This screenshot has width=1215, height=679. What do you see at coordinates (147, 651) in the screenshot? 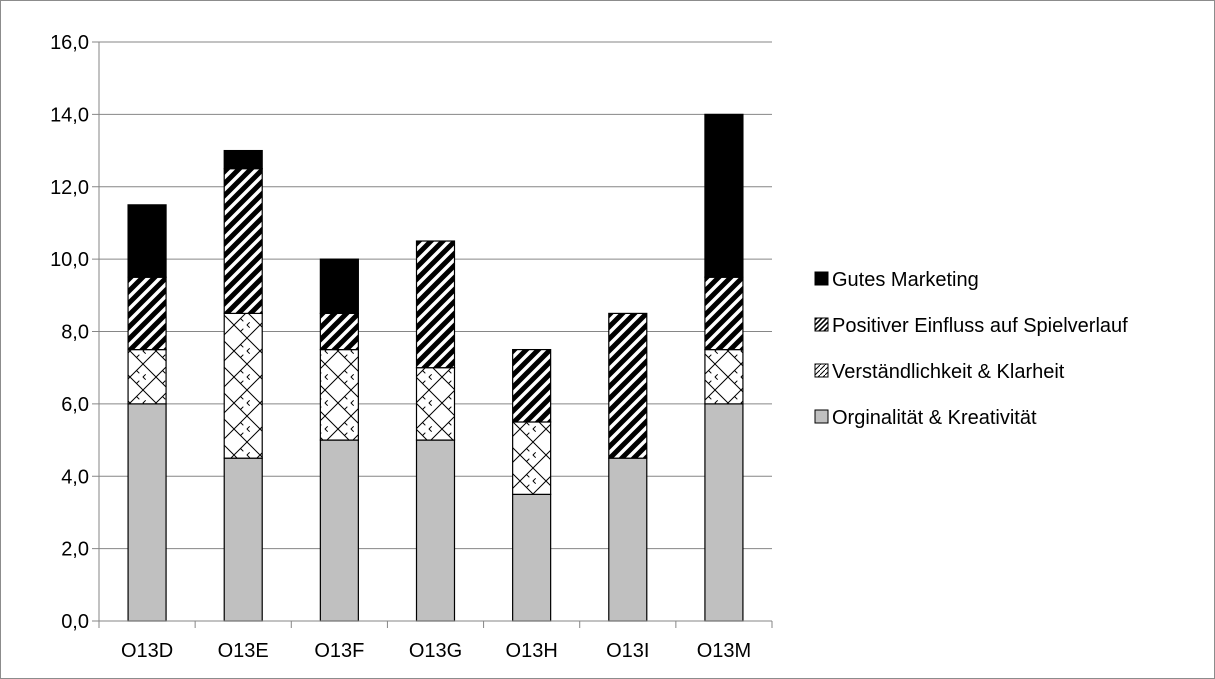
I see `x-tick-label: O13D` at bounding box center [147, 651].